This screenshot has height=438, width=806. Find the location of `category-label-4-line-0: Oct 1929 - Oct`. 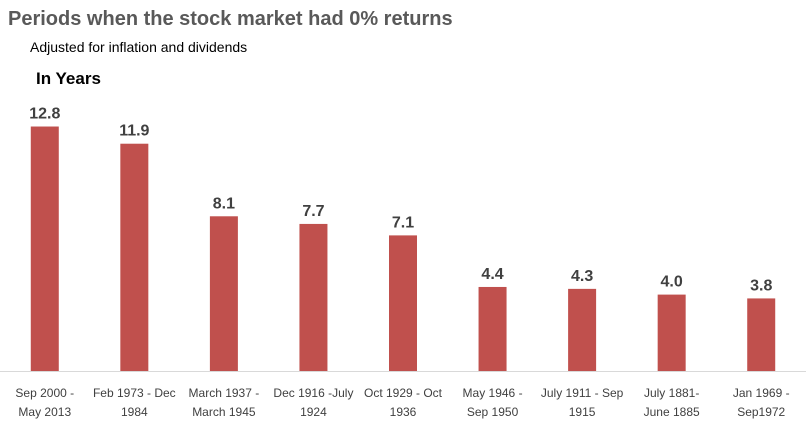

category-label-4-line-0: Oct 1929 - Oct is located at coordinates (403, 393).